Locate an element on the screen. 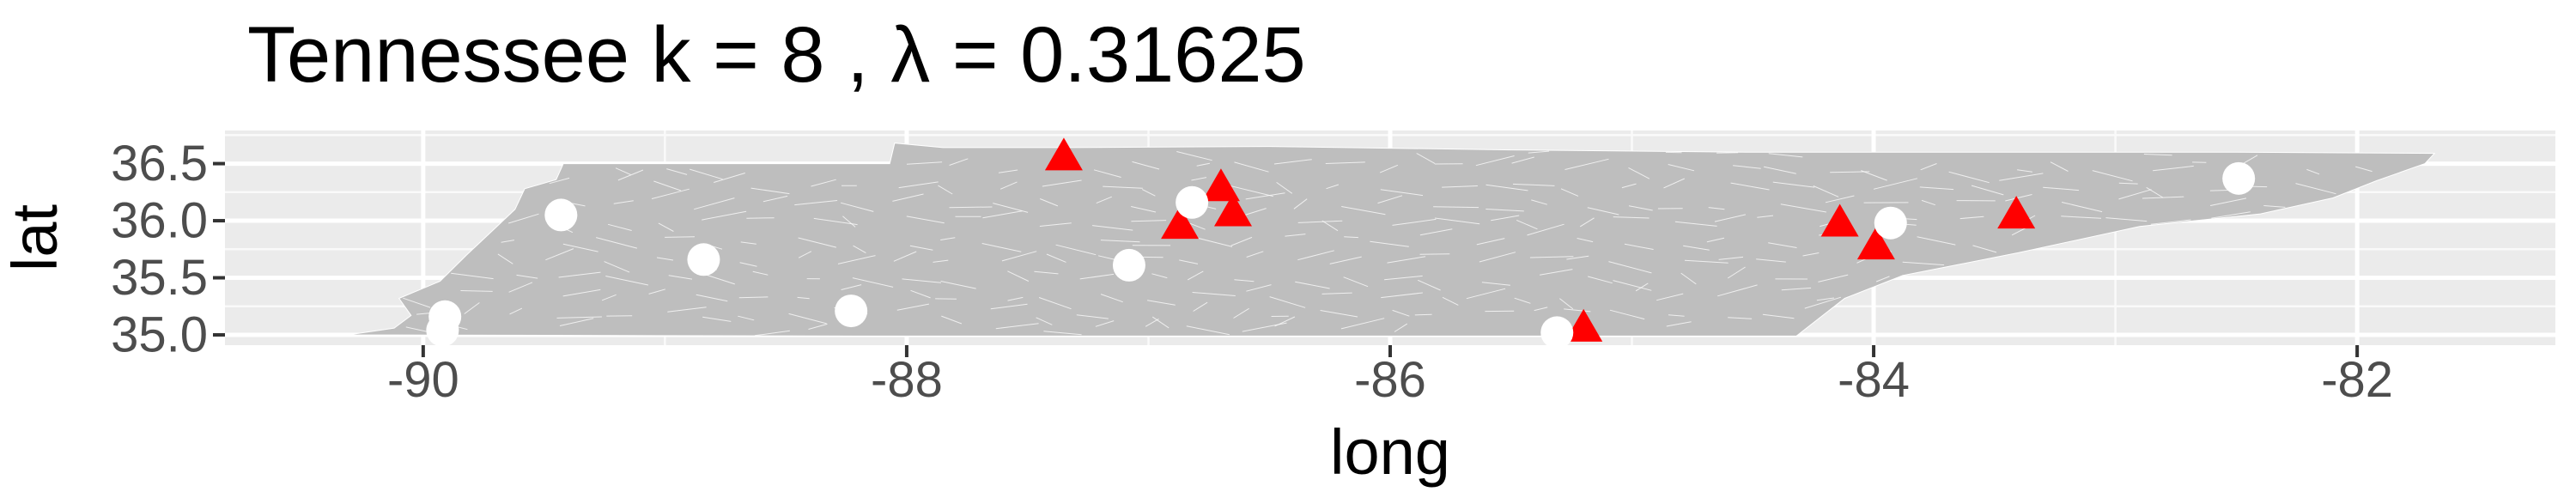  circle-marker is located at coordinates (1129, 265).